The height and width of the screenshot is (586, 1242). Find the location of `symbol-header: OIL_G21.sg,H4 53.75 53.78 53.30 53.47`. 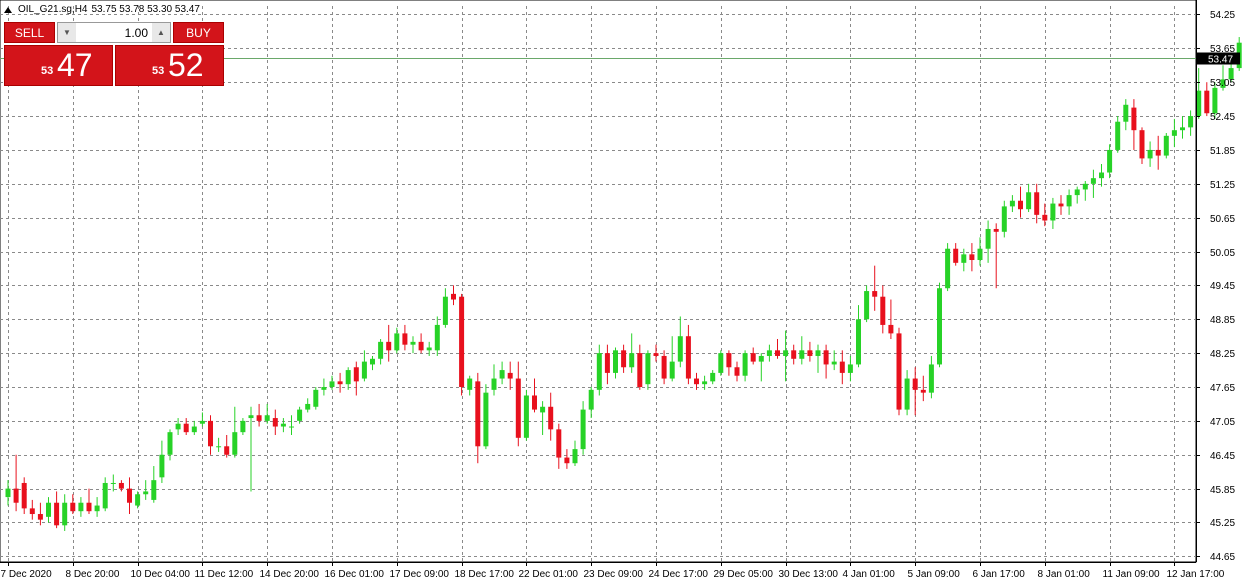

symbol-header: OIL_G21.sg,H4 53.75 53.78 53.30 53.47 is located at coordinates (102, 9).